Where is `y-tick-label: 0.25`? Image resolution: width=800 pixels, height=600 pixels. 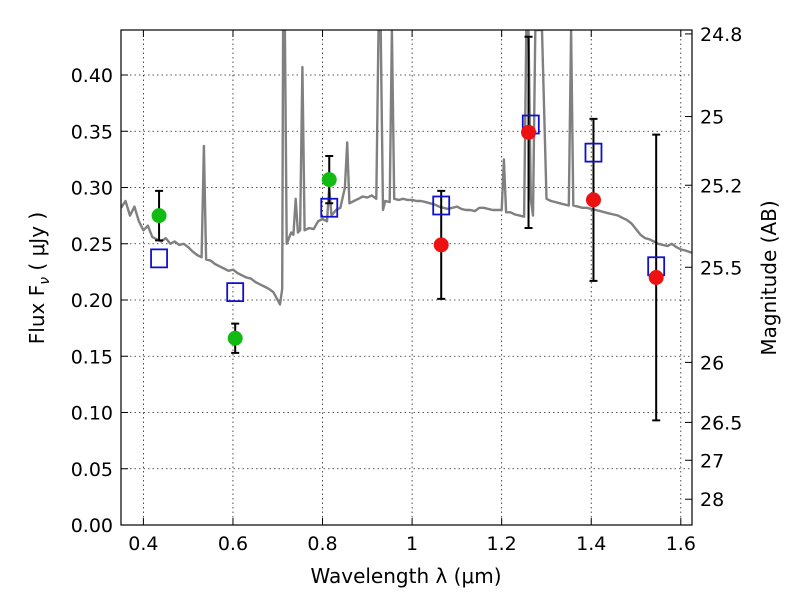 y-tick-label: 0.25 is located at coordinates (92, 245).